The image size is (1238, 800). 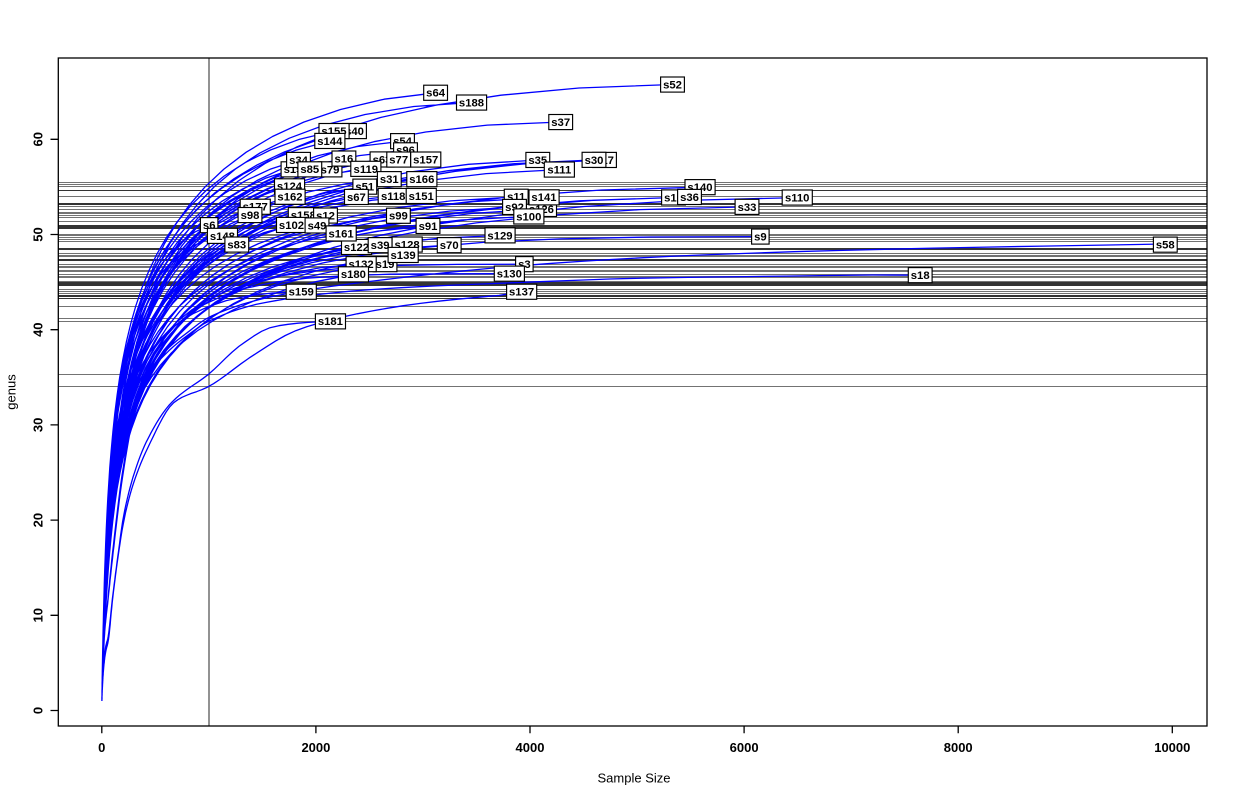 I want to click on svg-text: s119, so click(x=366, y=170).